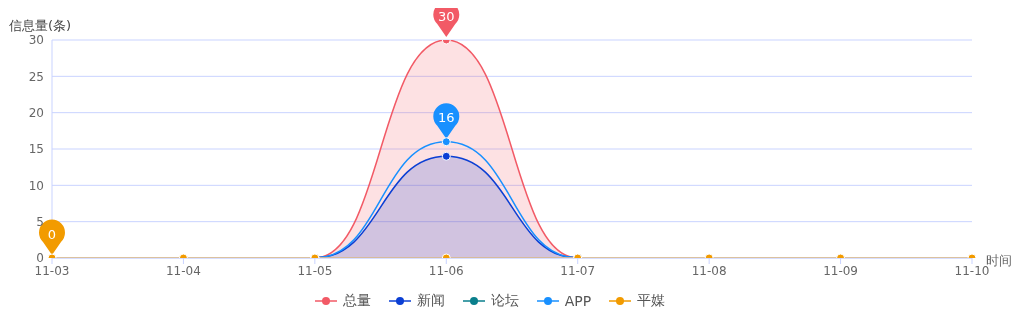  What do you see at coordinates (709, 270) in the screenshot?
I see `x-tick-label: 11-08` at bounding box center [709, 270].